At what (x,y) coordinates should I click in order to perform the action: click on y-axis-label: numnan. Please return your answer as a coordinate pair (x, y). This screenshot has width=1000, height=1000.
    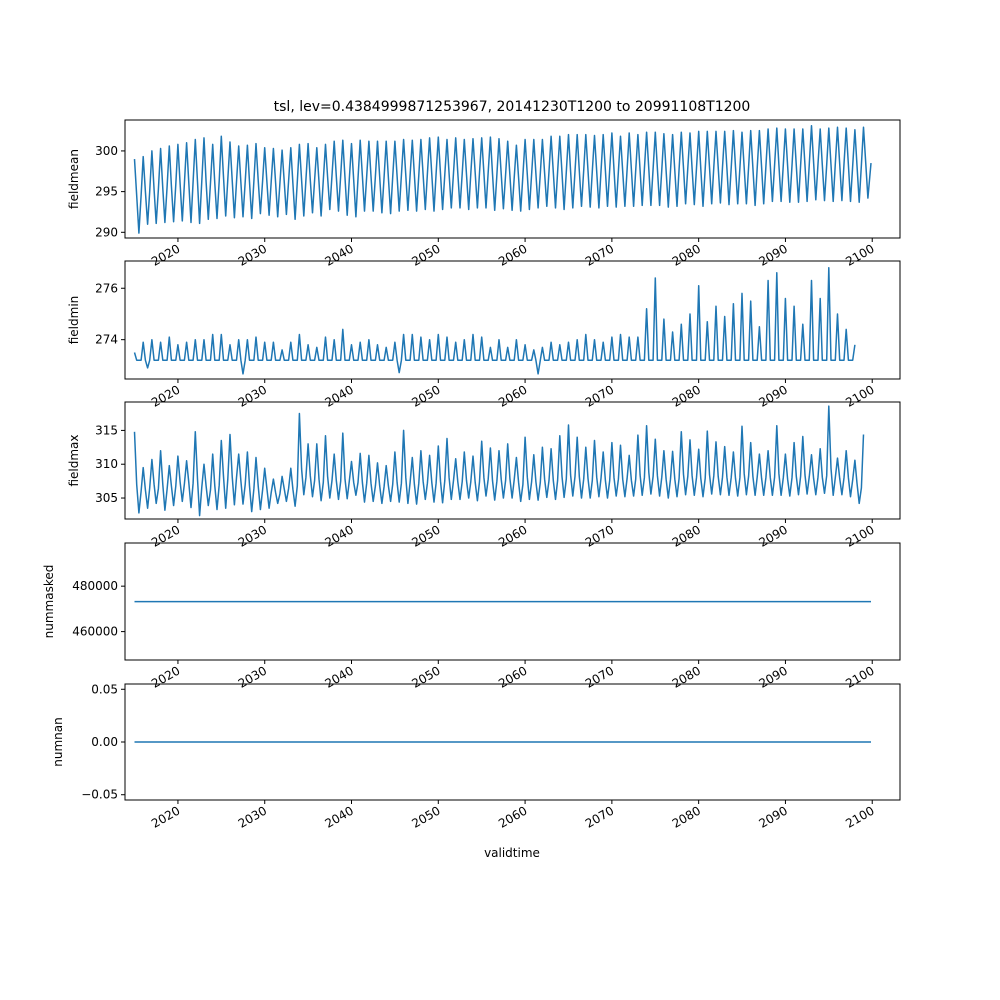
    Looking at the image, I should click on (58, 741).